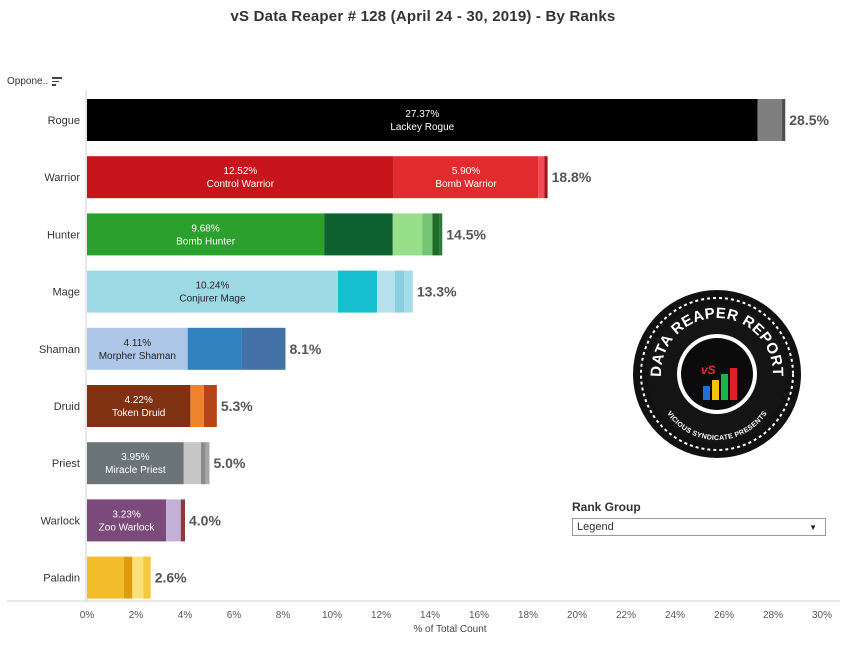  Describe the element at coordinates (61, 579) in the screenshot. I see `category-label: Paladin` at that location.